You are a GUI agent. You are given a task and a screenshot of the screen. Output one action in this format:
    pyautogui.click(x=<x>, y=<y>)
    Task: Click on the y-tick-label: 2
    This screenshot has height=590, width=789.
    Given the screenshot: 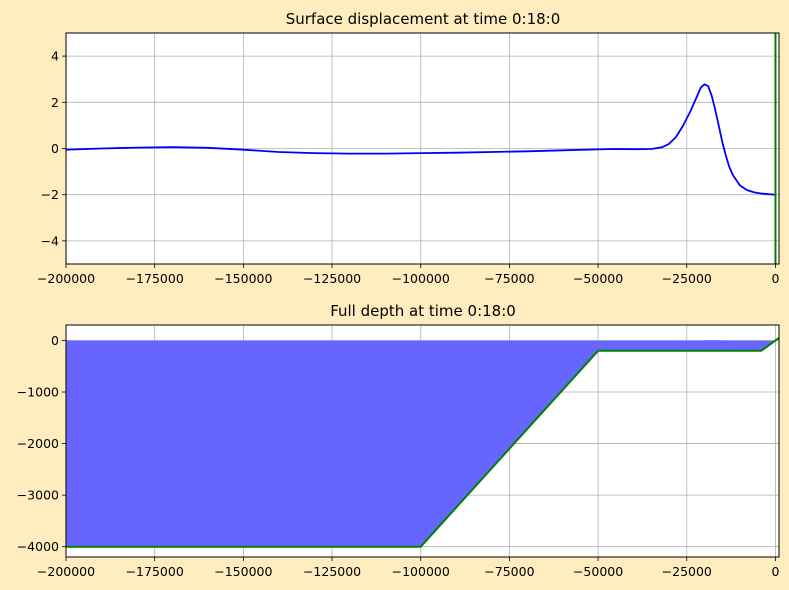 What is the action you would take?
    pyautogui.click(x=55, y=102)
    